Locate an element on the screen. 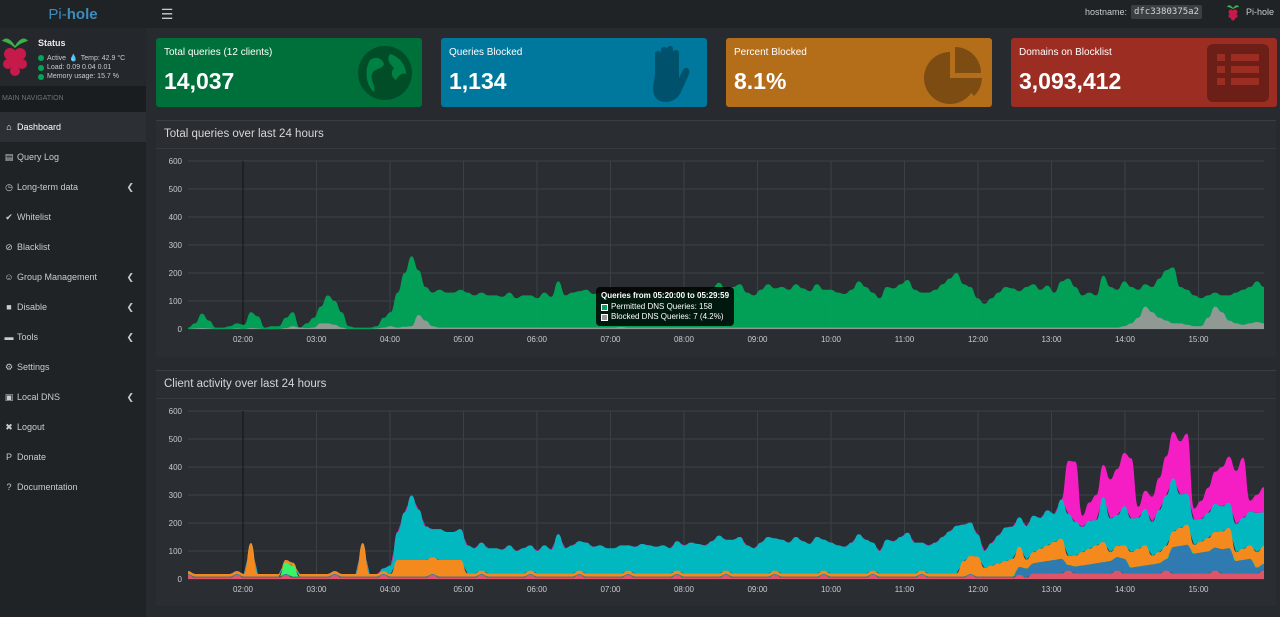  tooltip-blocked: Blocked DNS Queries: 7 (4.2%) is located at coordinates (667, 316).